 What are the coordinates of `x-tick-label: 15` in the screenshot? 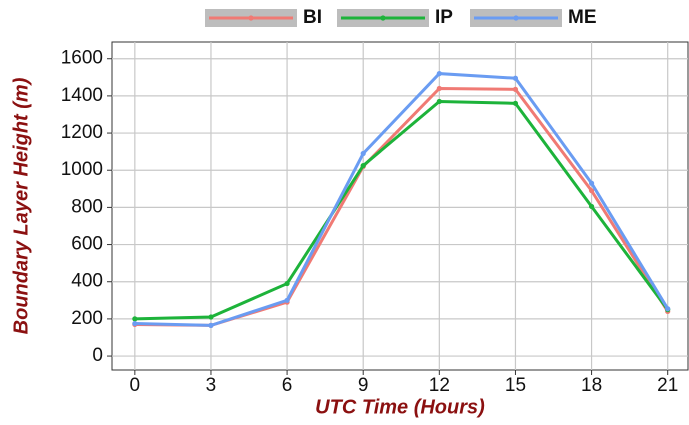 It's located at (515, 385).